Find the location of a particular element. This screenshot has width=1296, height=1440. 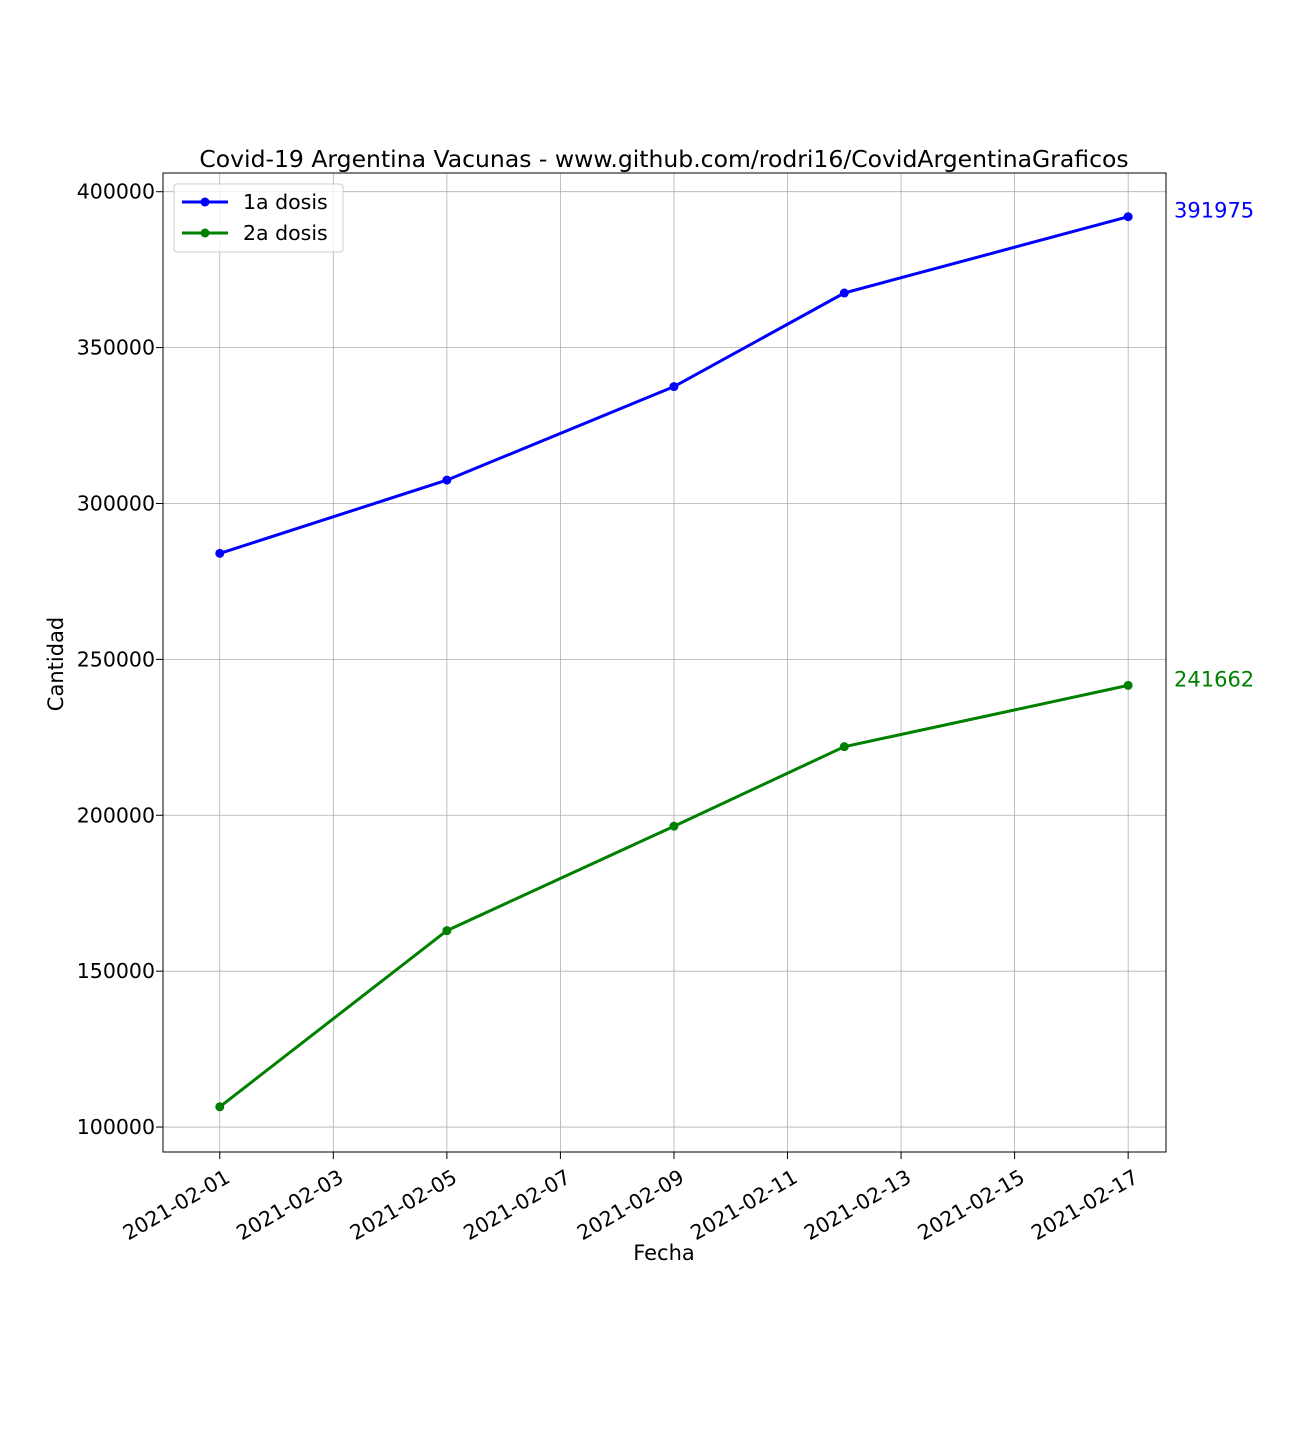

legend-label: 2a dosis is located at coordinates (285, 233).